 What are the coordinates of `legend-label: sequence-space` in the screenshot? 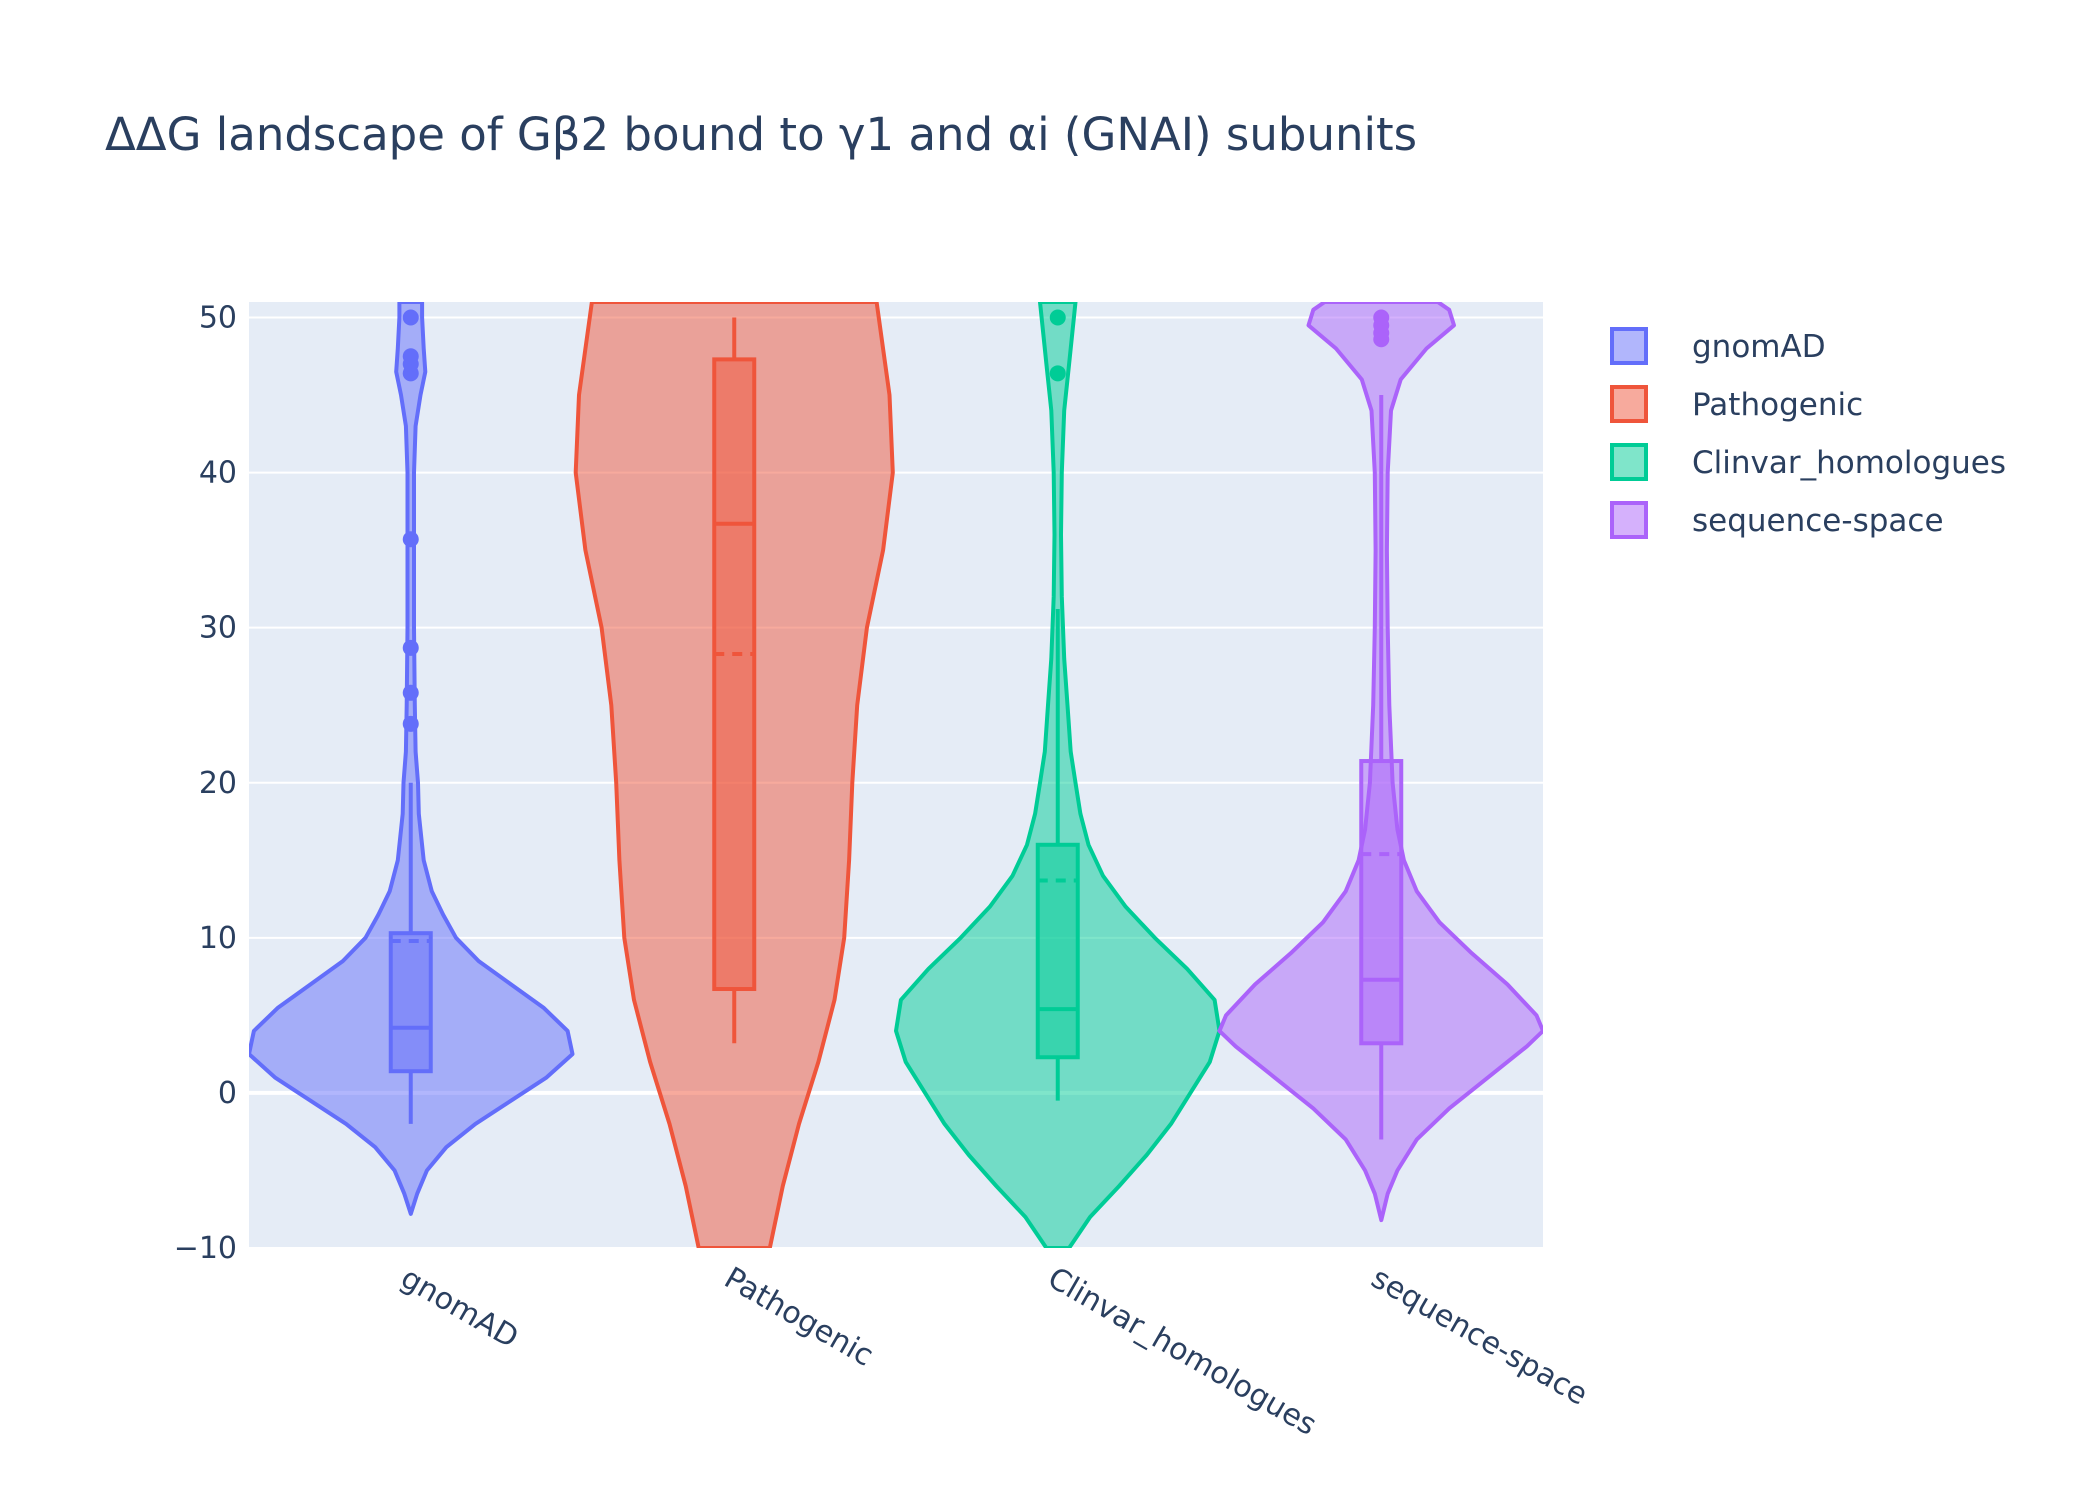 It's located at (1818, 521).